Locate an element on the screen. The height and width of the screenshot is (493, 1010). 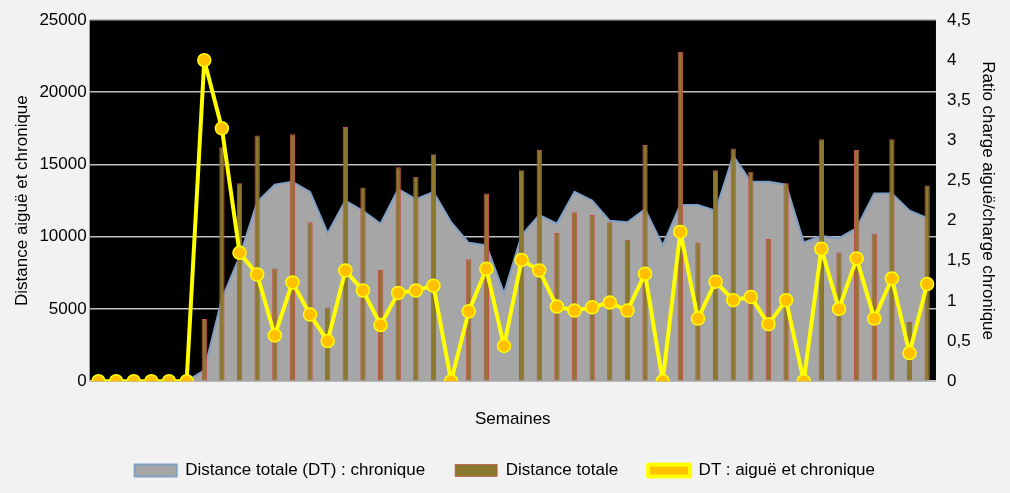
y-tick-label: 0 is located at coordinates (82, 380).